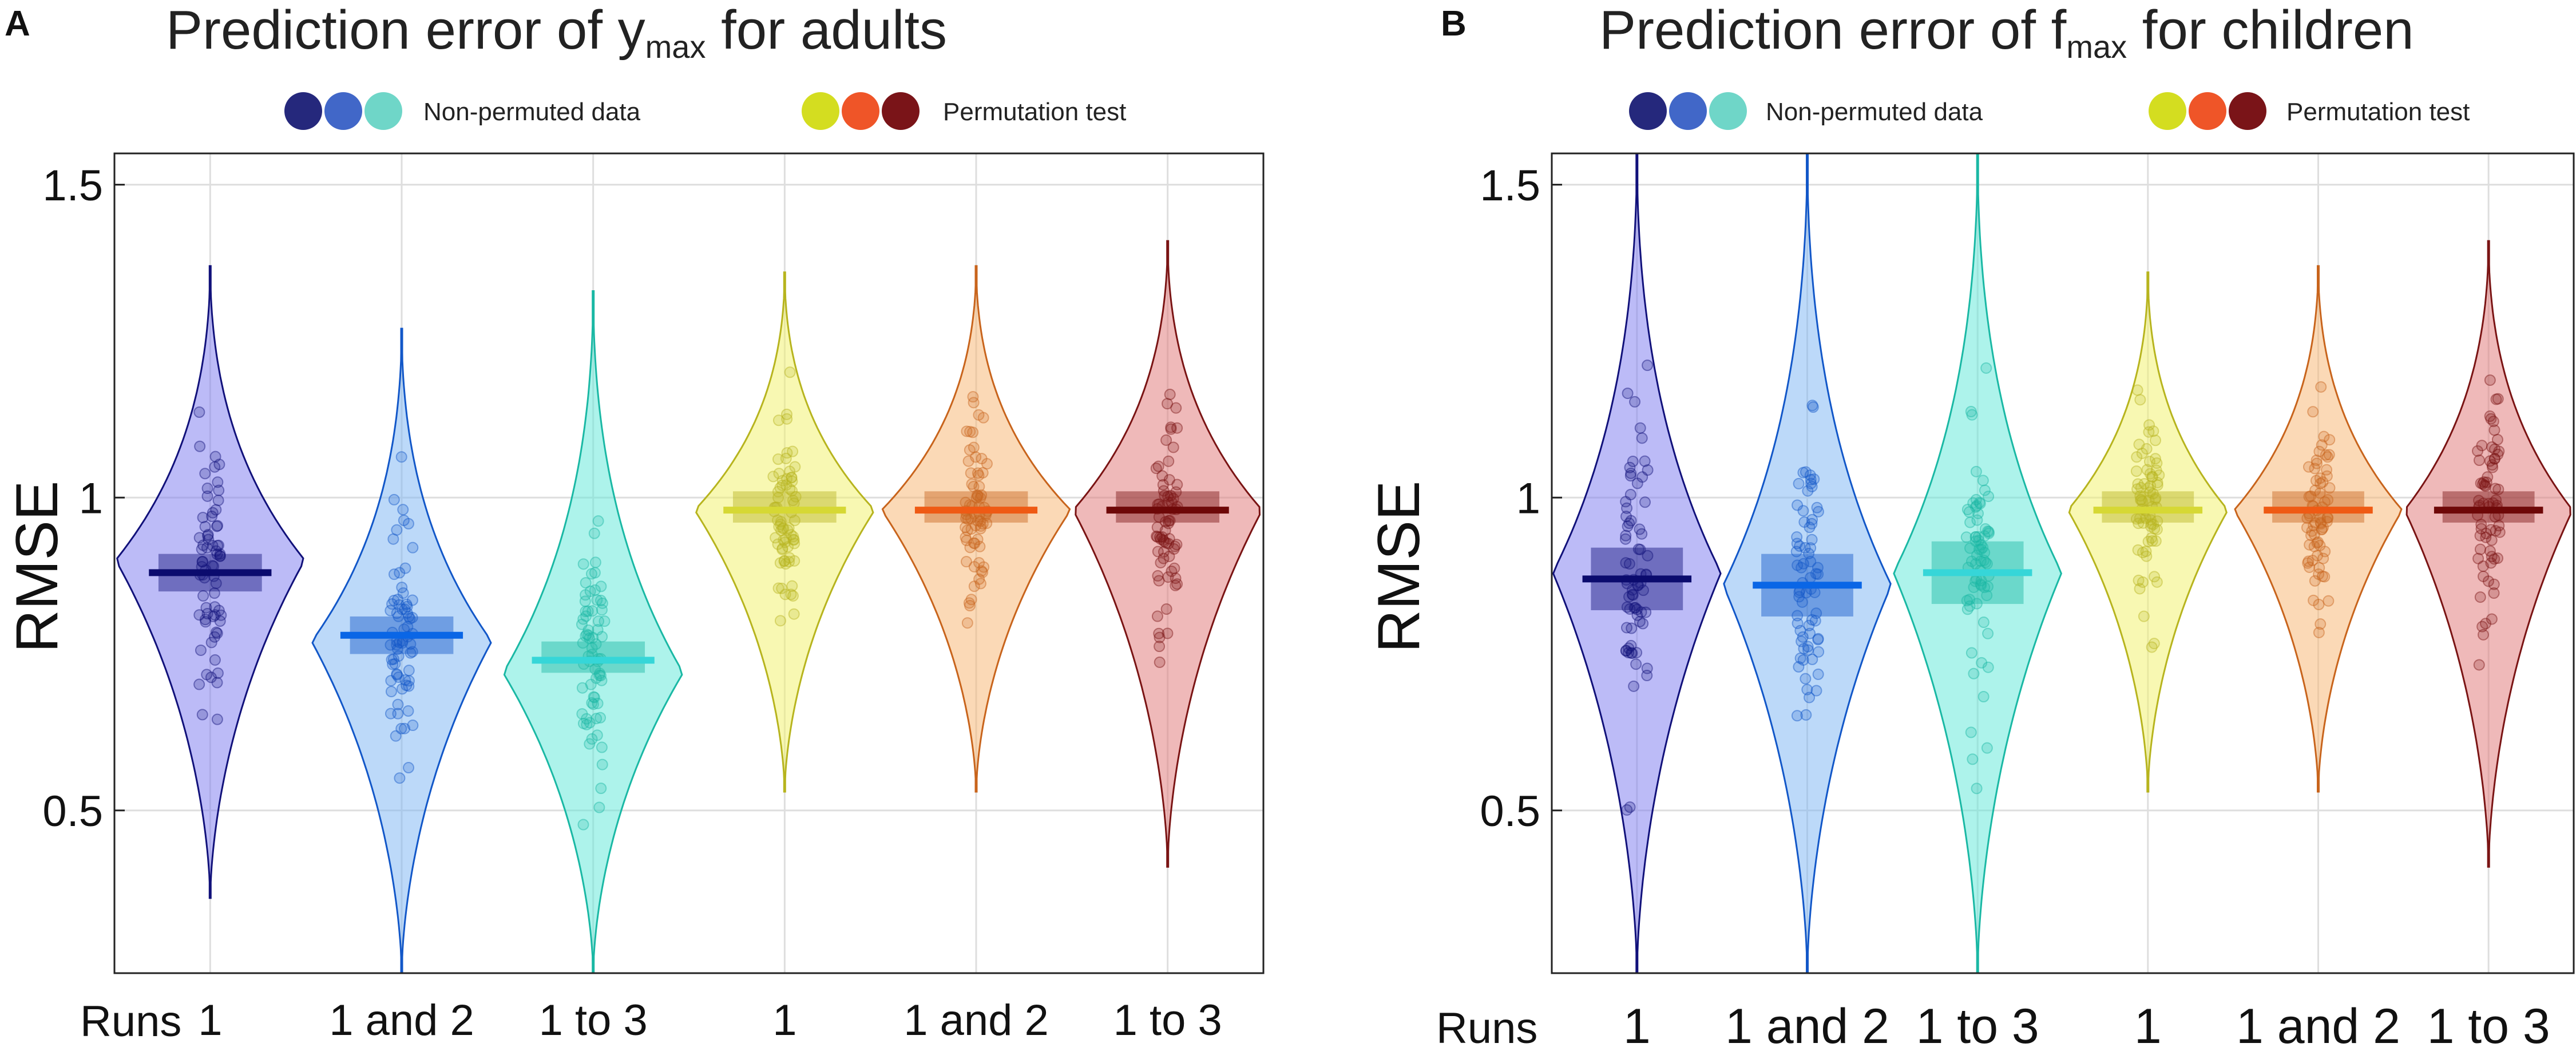 The image size is (2576, 1051). Describe the element at coordinates (2270, 30) in the screenshot. I see `panel-b-title-rest: for children` at that location.